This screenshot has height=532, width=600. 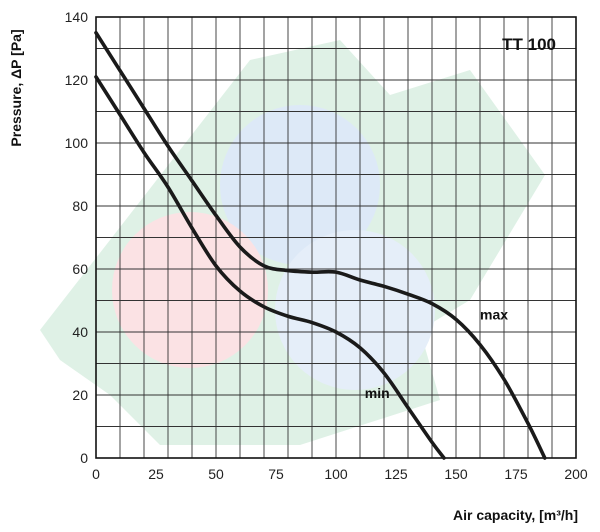 I want to click on y-axis-title: Pressure, ΔP [Pa], so click(x=16, y=87).